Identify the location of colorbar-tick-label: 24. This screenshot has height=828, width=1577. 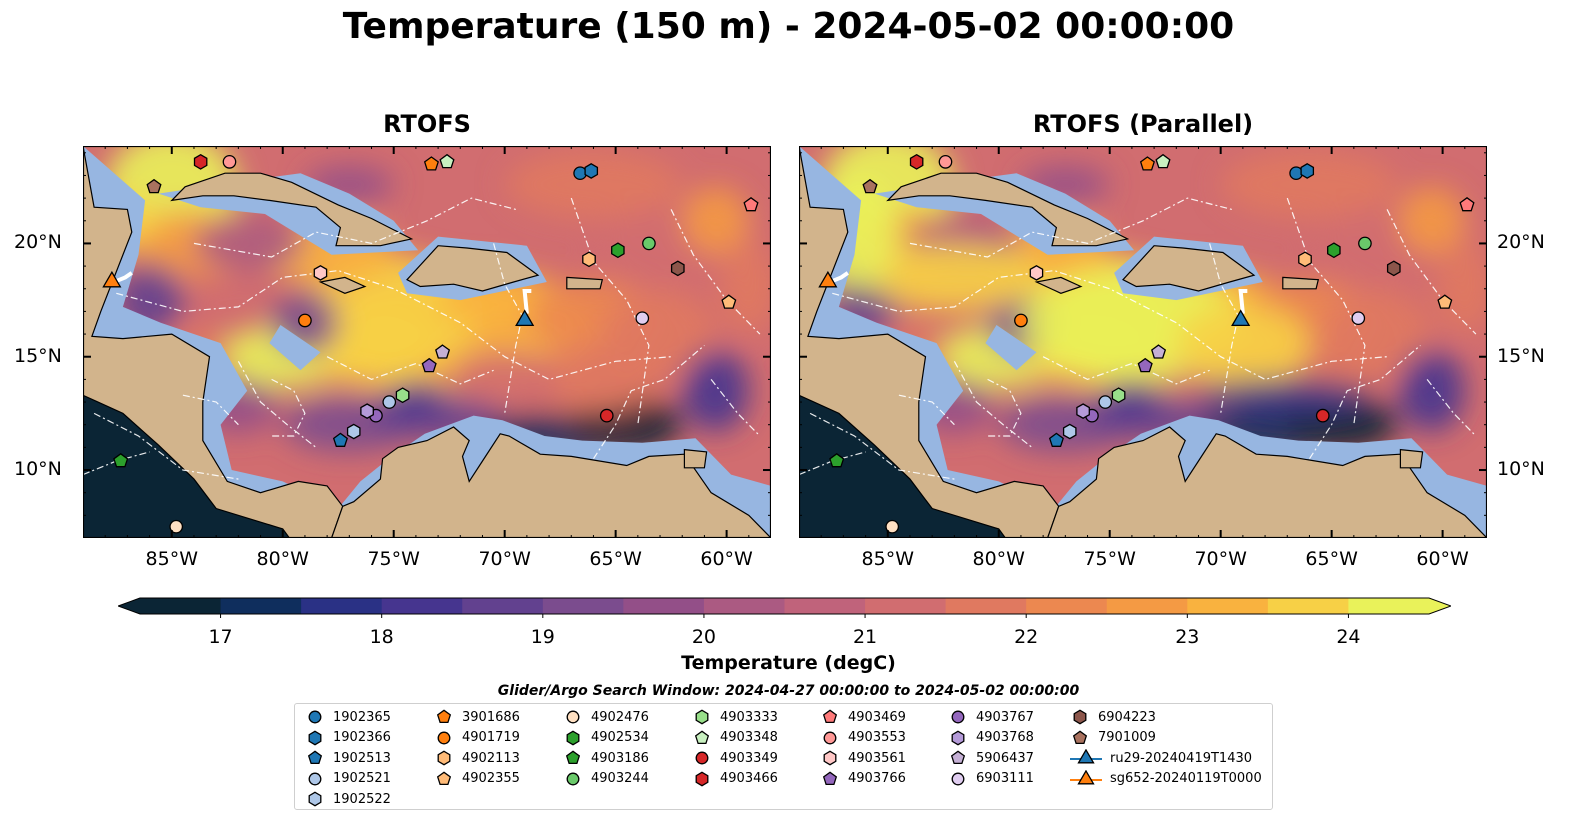
(1348, 637).